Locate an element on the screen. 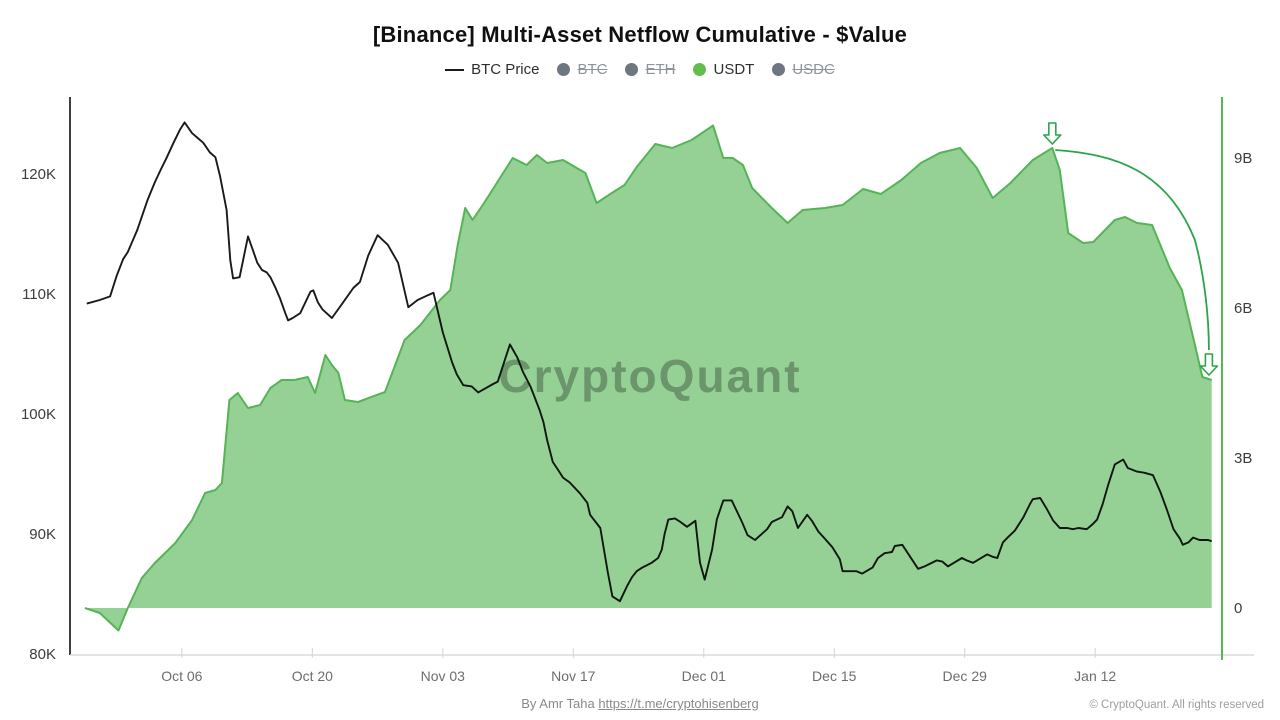 The width and height of the screenshot is (1280, 720). x-tick-label: Nov 17 is located at coordinates (573, 676).